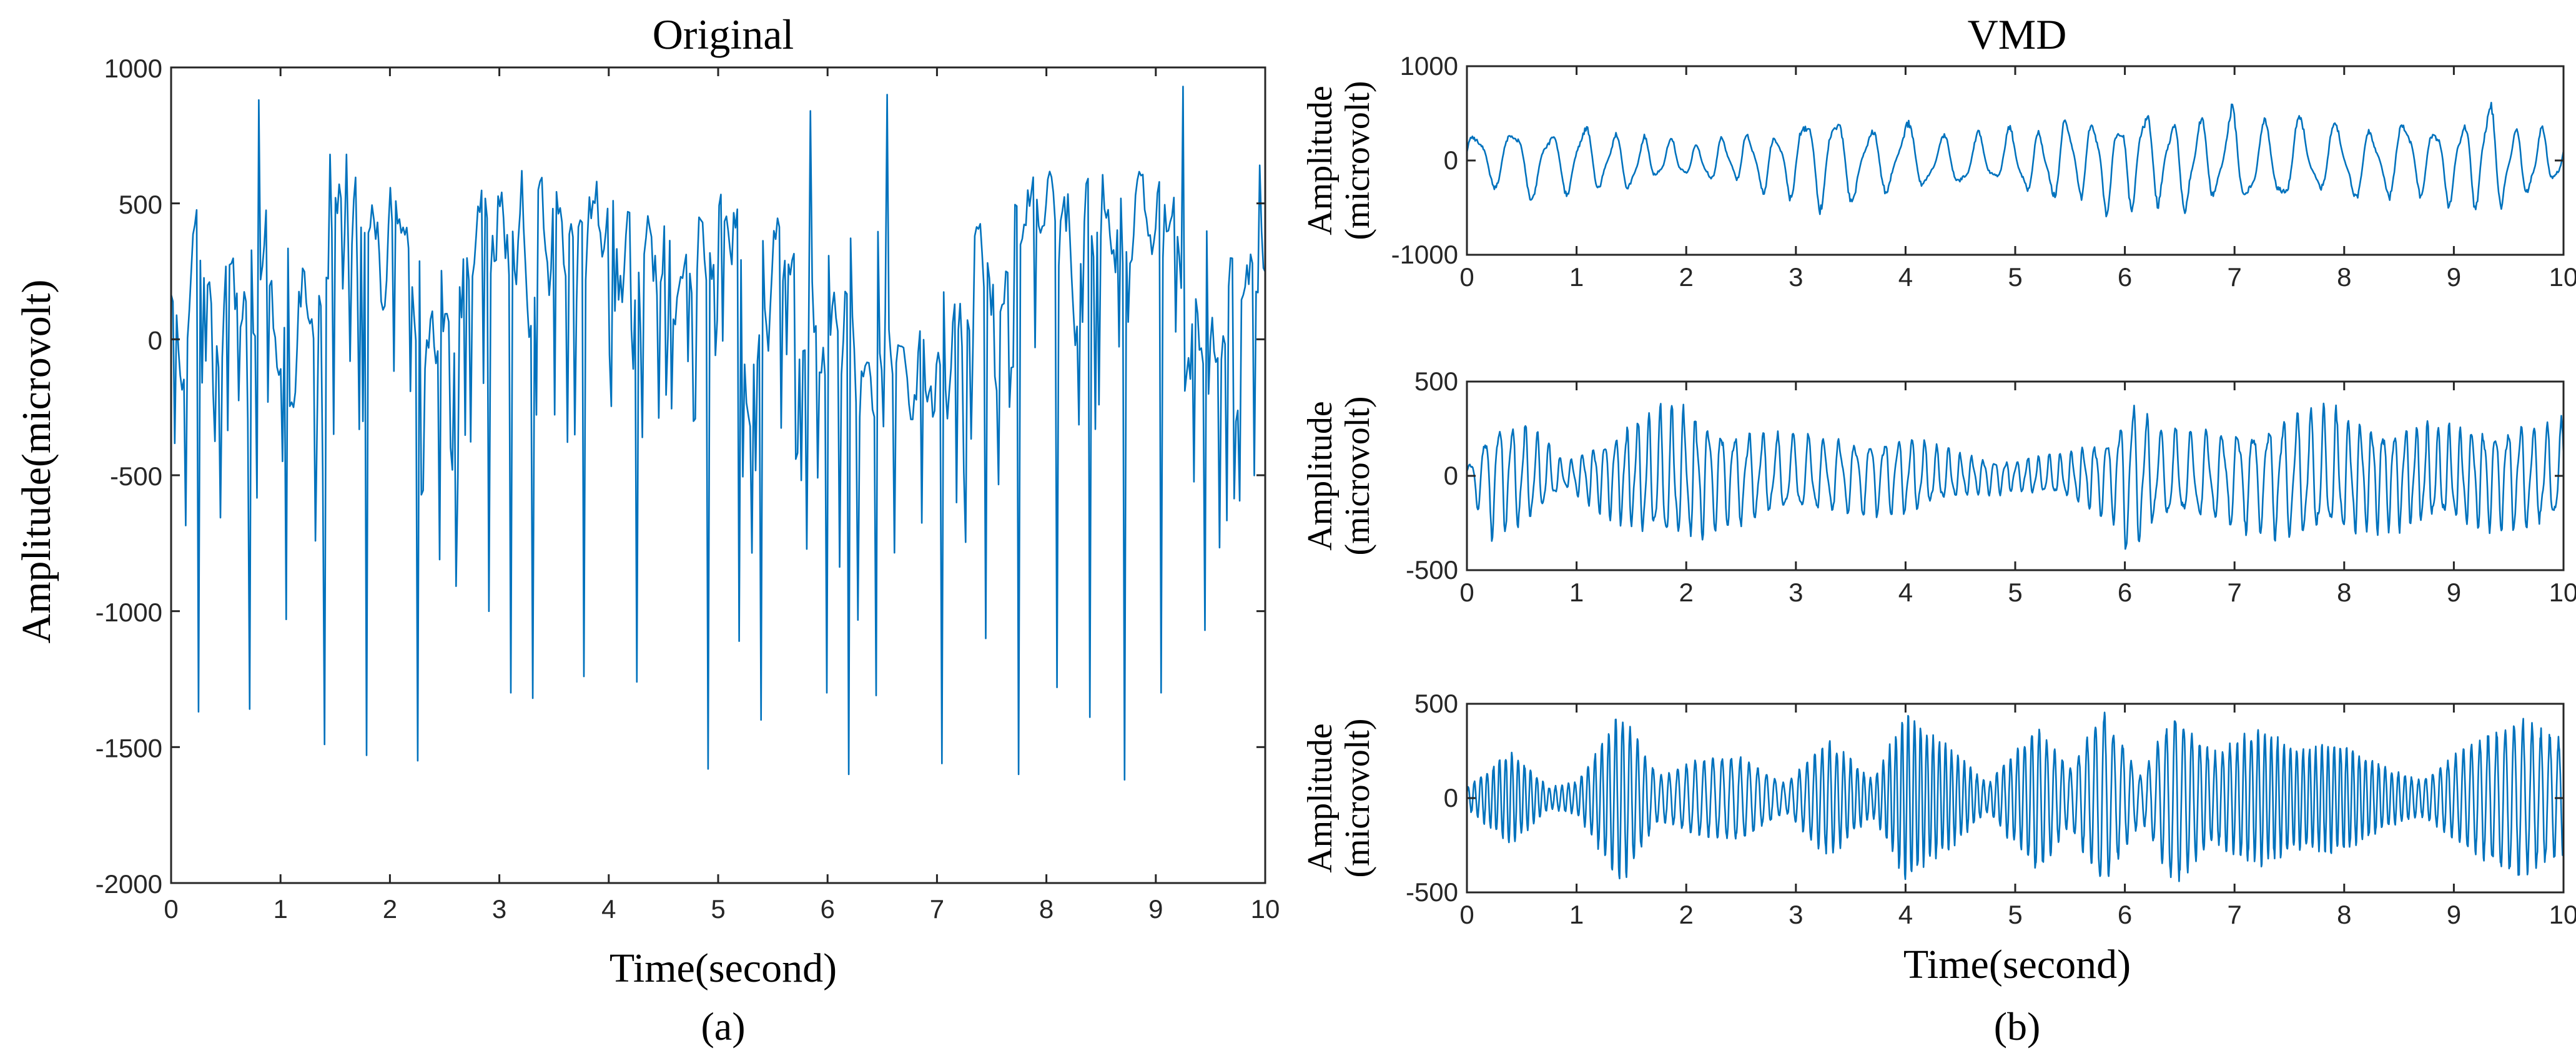 Image resolution: width=2576 pixels, height=1061 pixels. I want to click on ylabel-mode3-line2: (microvolt), so click(1358, 797).